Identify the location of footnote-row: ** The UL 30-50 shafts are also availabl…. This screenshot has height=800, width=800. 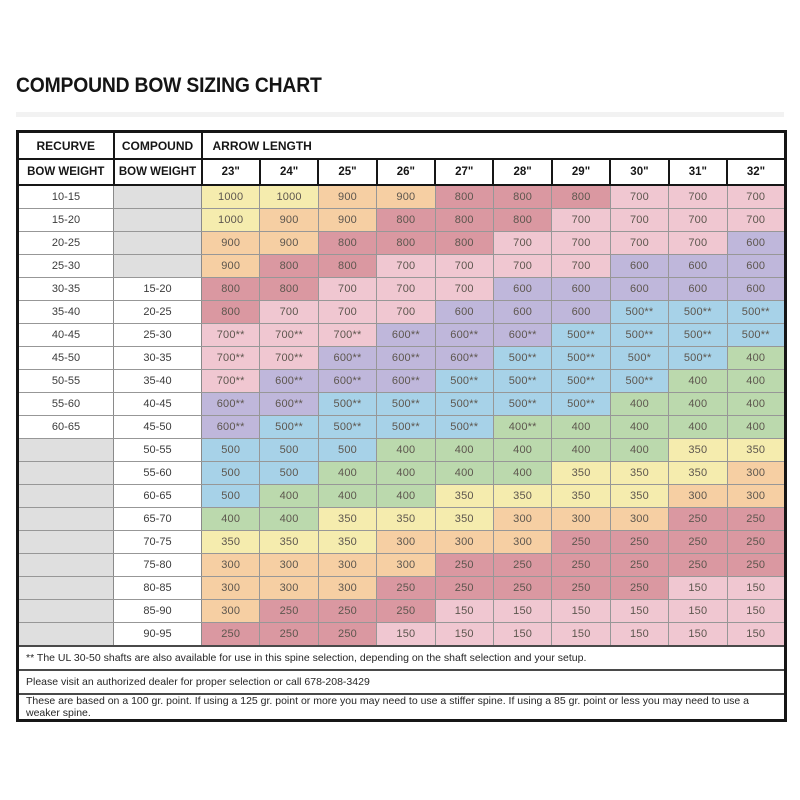
(401, 657).